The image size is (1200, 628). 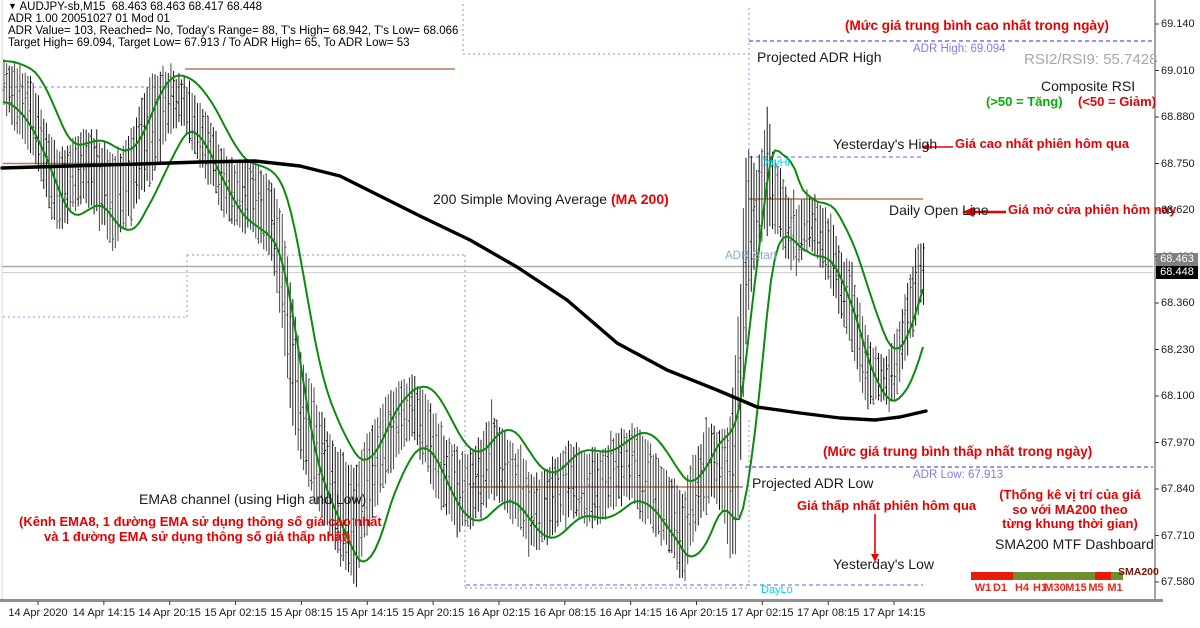 What do you see at coordinates (1096, 588) in the screenshot?
I see `dashboard-label-M5: M5` at bounding box center [1096, 588].